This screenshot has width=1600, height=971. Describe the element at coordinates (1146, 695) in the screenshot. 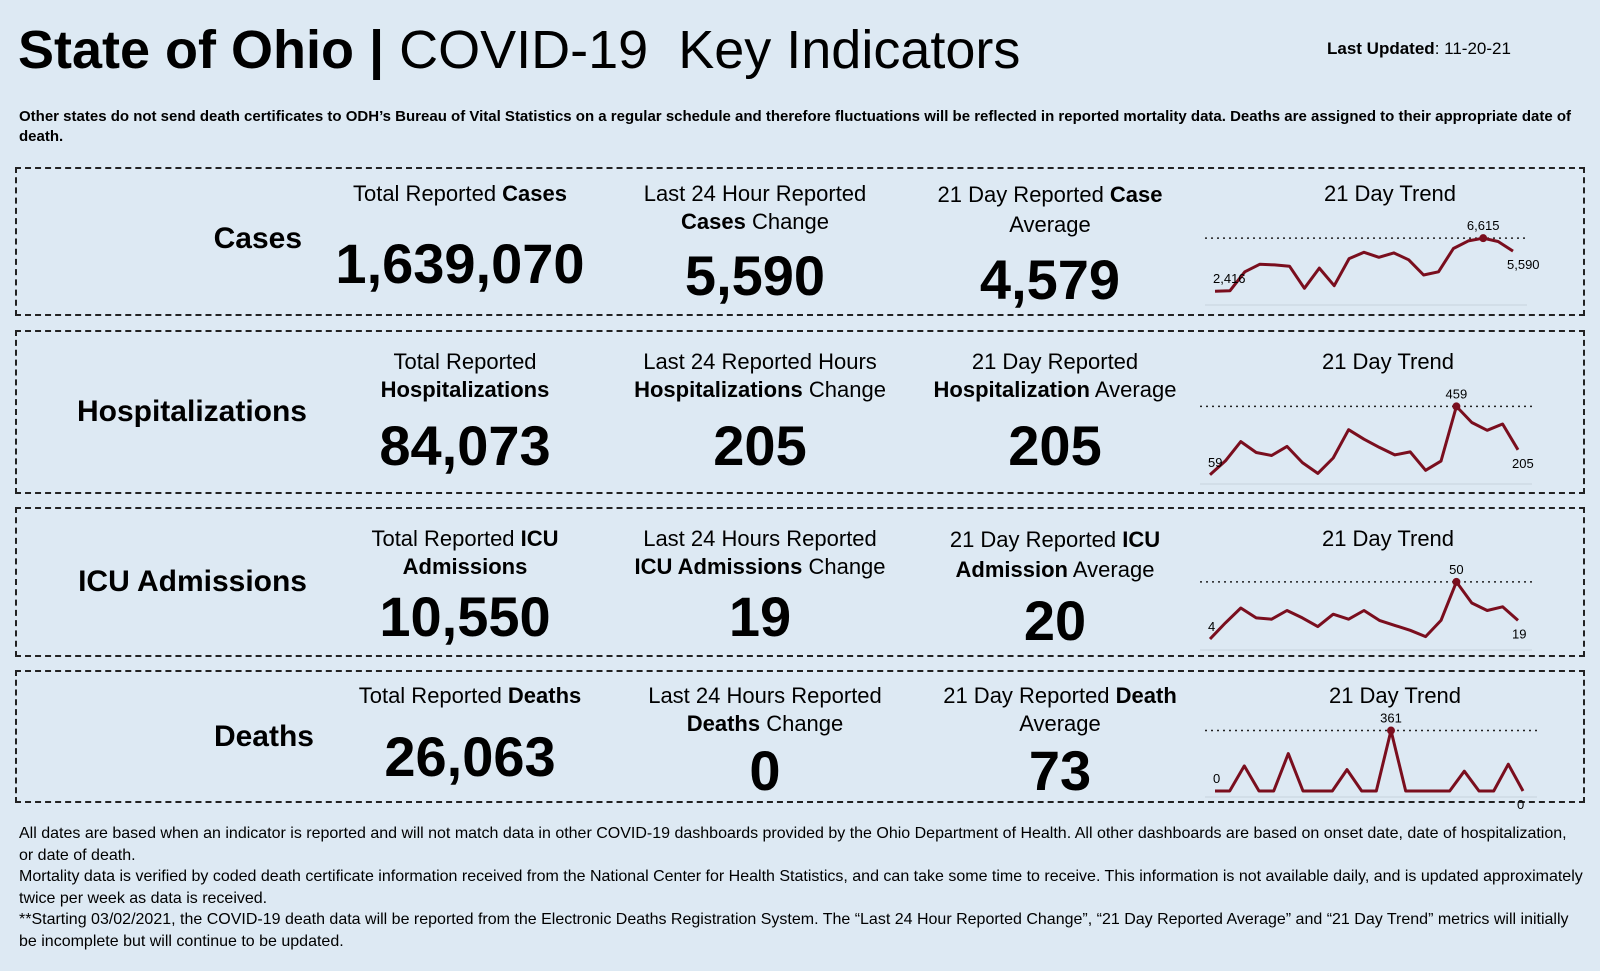

I see `deaths-avg-title-bold: Death` at that location.